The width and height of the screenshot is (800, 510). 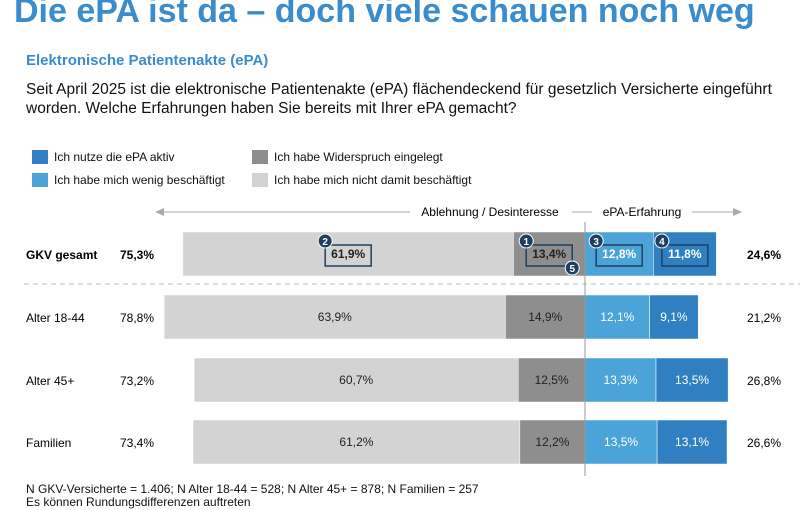 I want to click on right-total-label: 26,8%, so click(x=764, y=381).